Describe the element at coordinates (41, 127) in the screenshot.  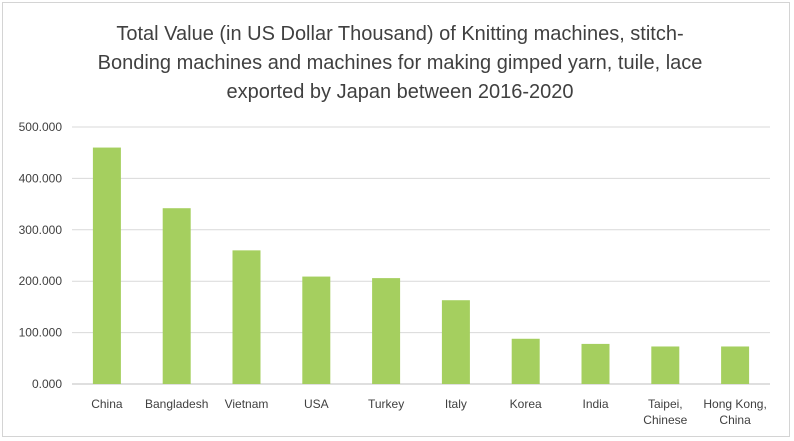
I see `y-tick-label: 500.000` at that location.